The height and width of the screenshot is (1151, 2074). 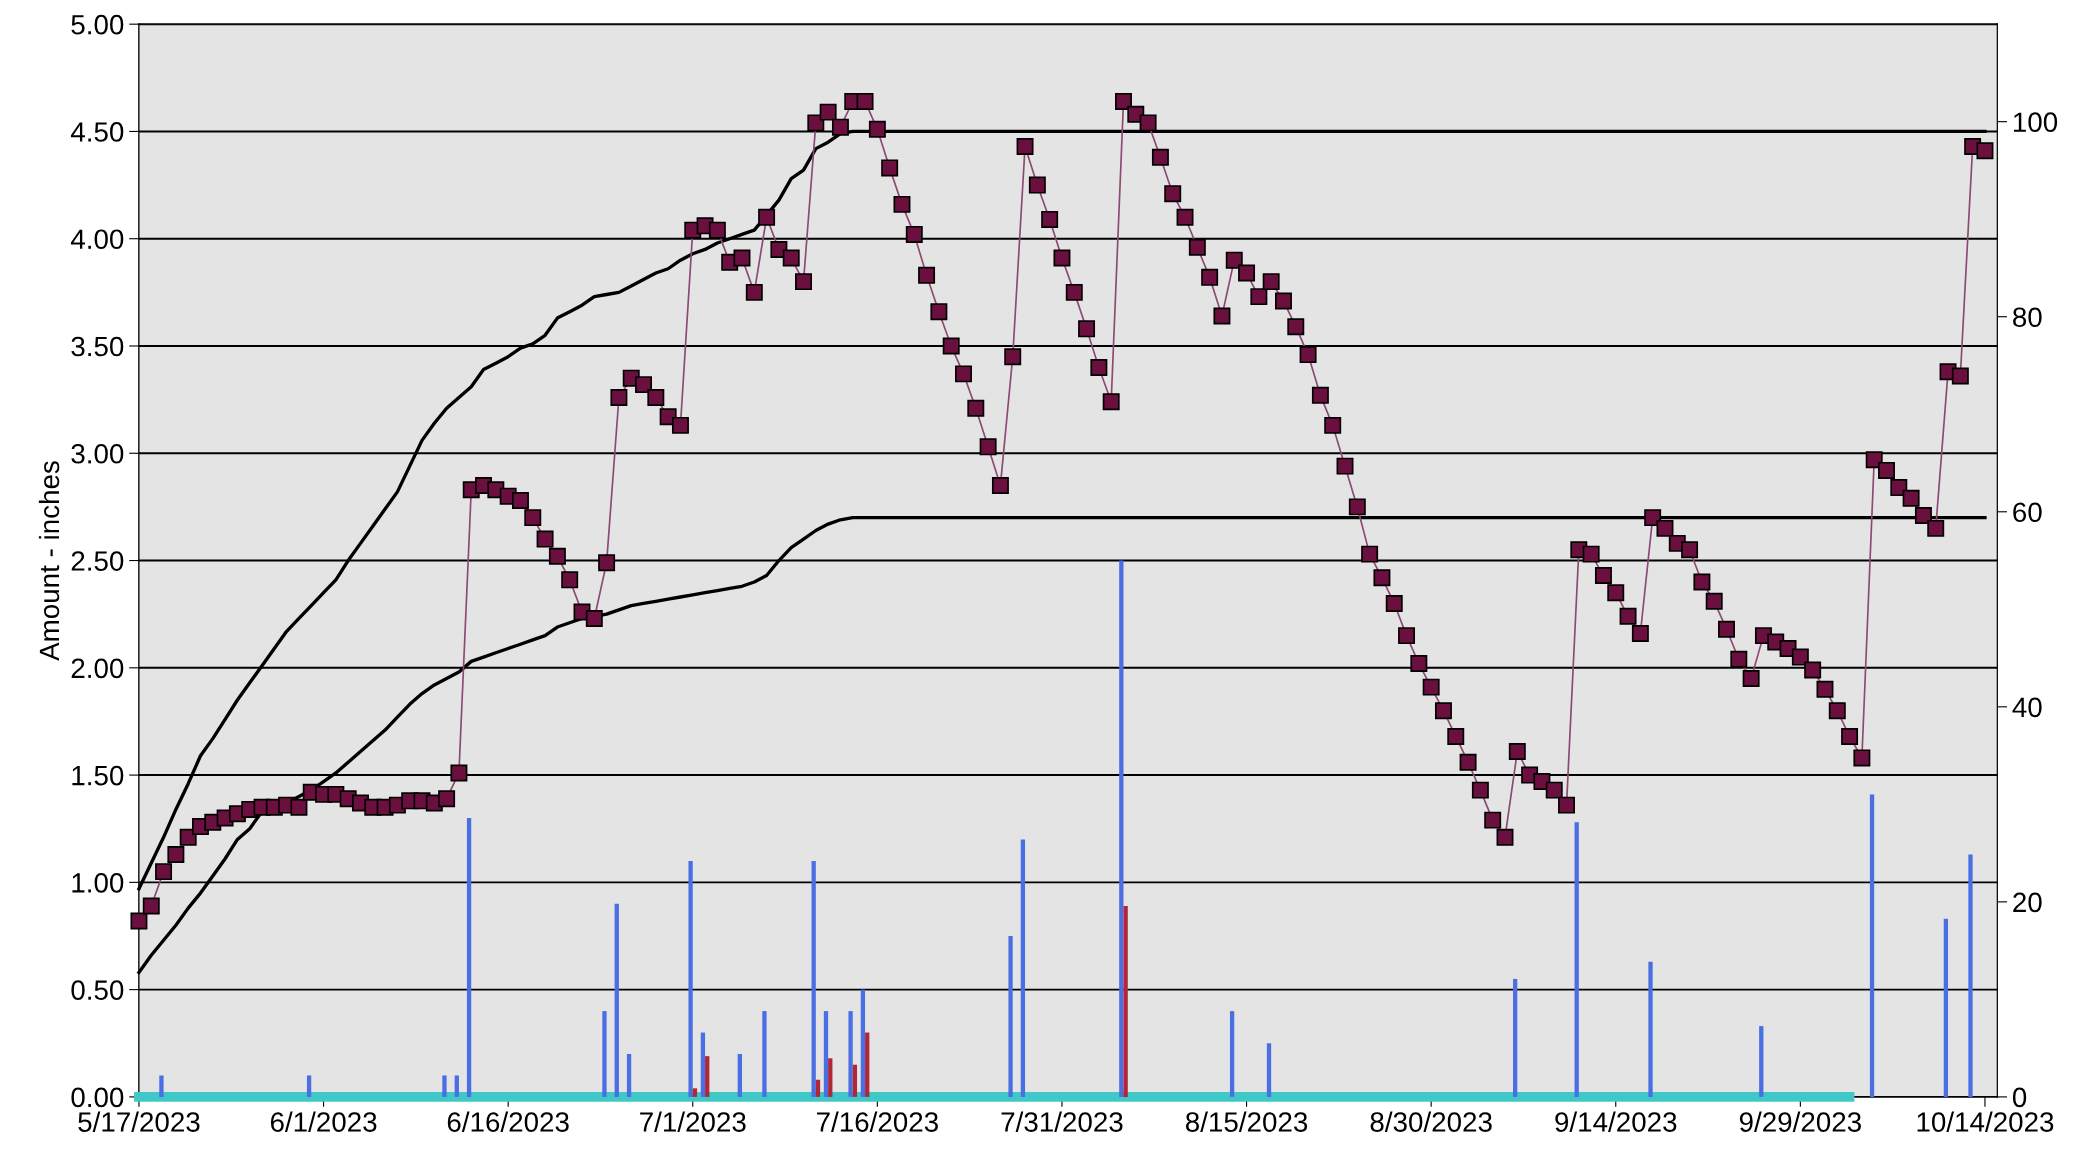 What do you see at coordinates (2027, 317) in the screenshot?
I see `y2-tick-label: 80` at bounding box center [2027, 317].